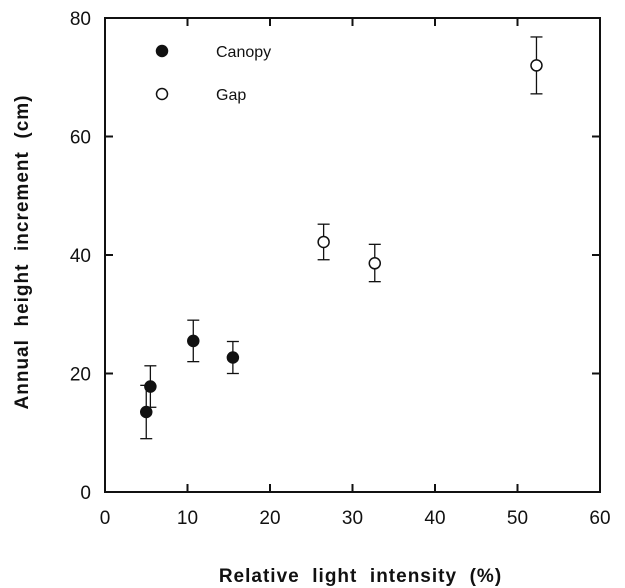  I want to click on legend: Canopy Gap, so click(213, 74).